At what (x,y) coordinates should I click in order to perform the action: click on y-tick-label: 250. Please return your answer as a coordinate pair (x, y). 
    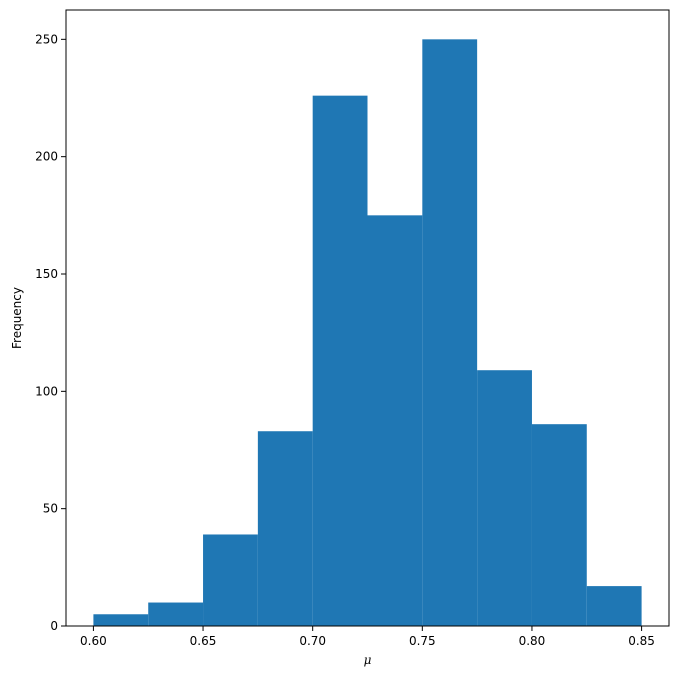
    Looking at the image, I should click on (46, 39).